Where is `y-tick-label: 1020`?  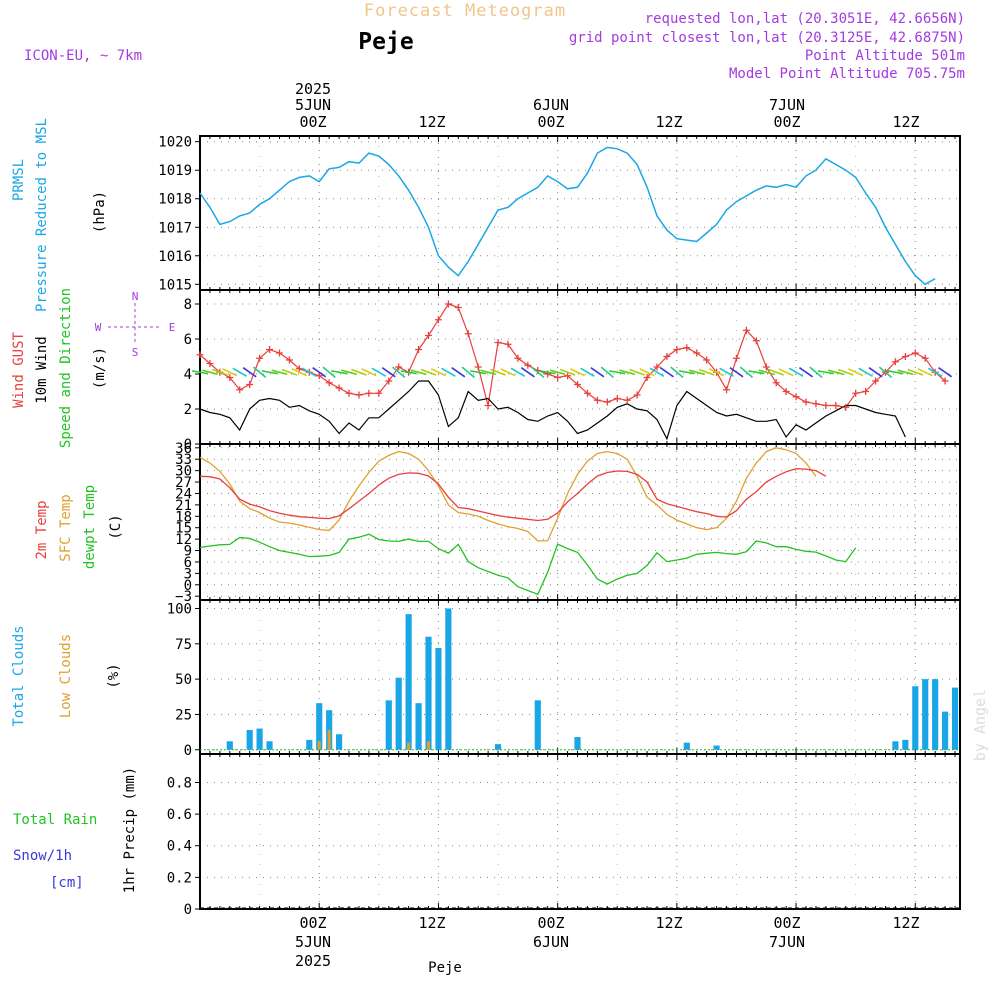 y-tick-label: 1020 is located at coordinates (175, 143).